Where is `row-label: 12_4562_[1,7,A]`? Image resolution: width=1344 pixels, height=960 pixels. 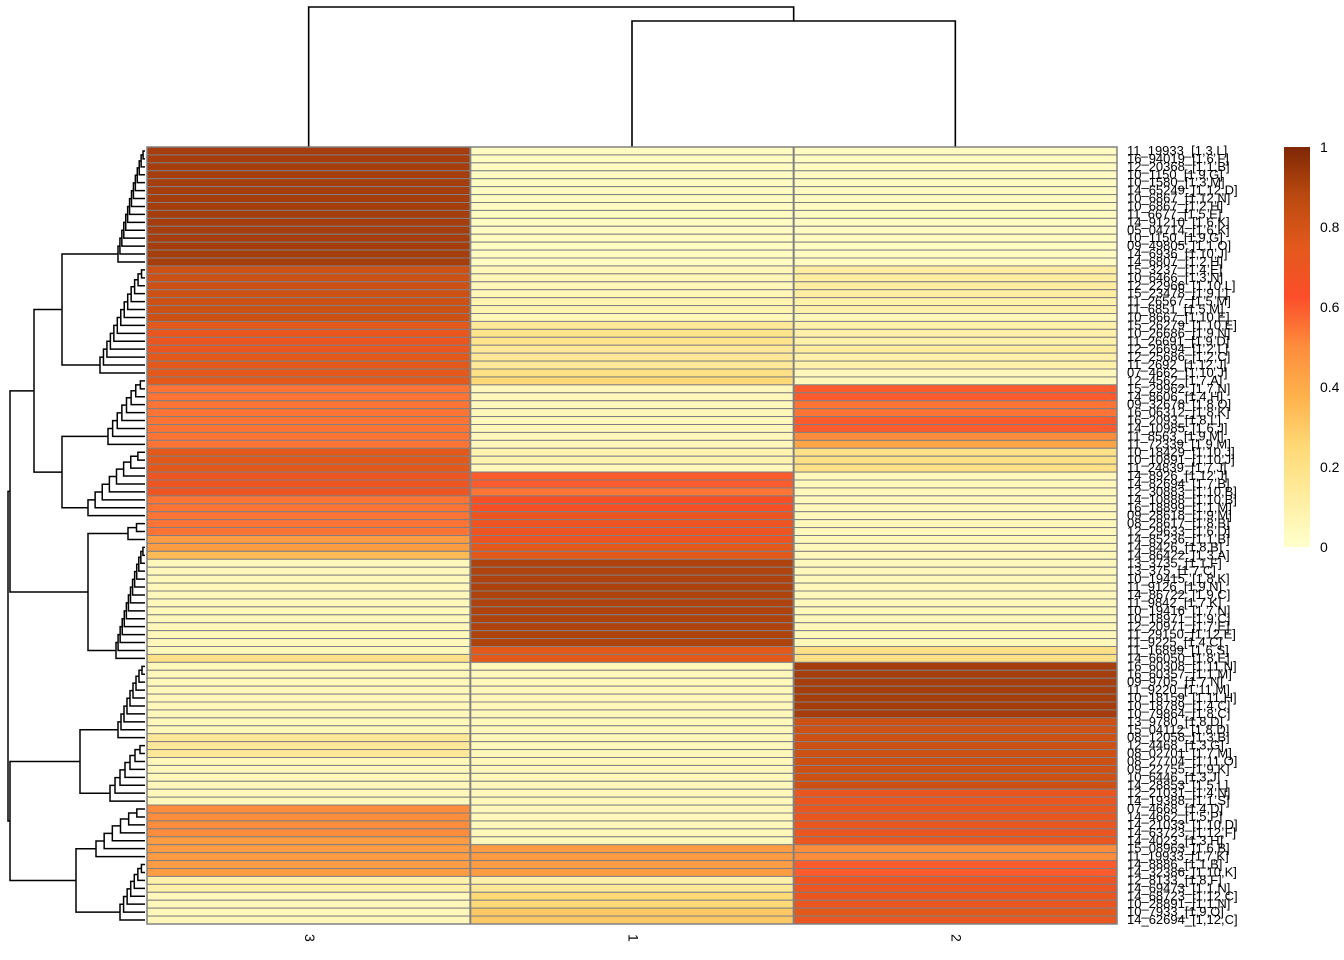
row-label: 12_4562_[1,7,A] is located at coordinates (1174, 380).